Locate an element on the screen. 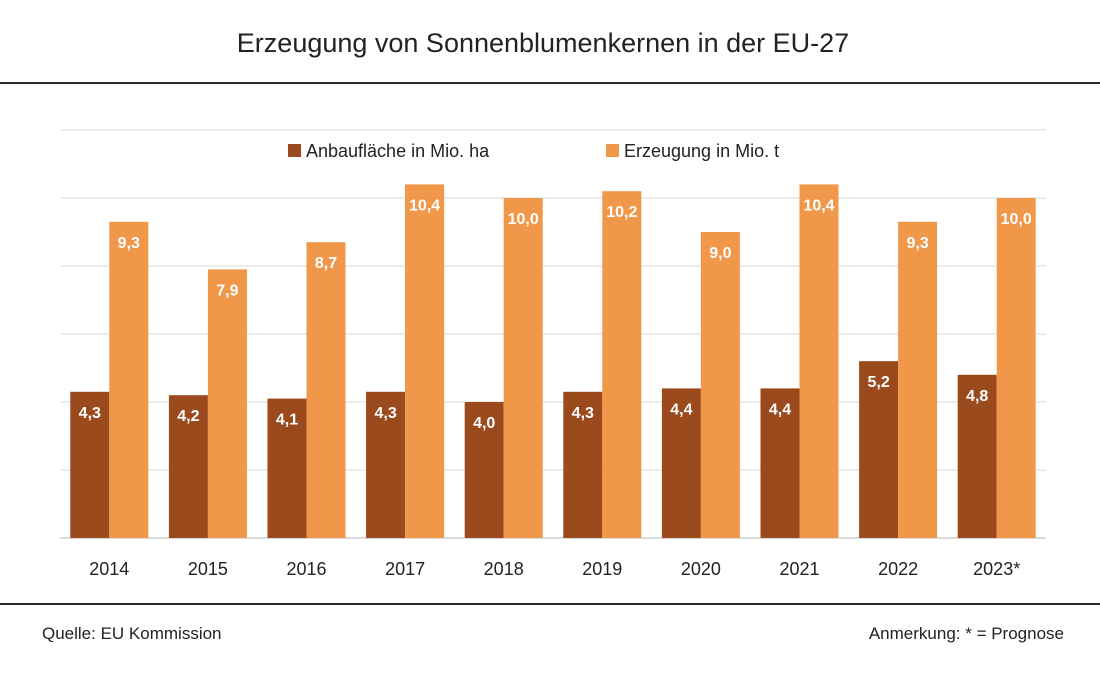 This screenshot has width=1100, height=676. x-tick-label: 2015 is located at coordinates (208, 569).